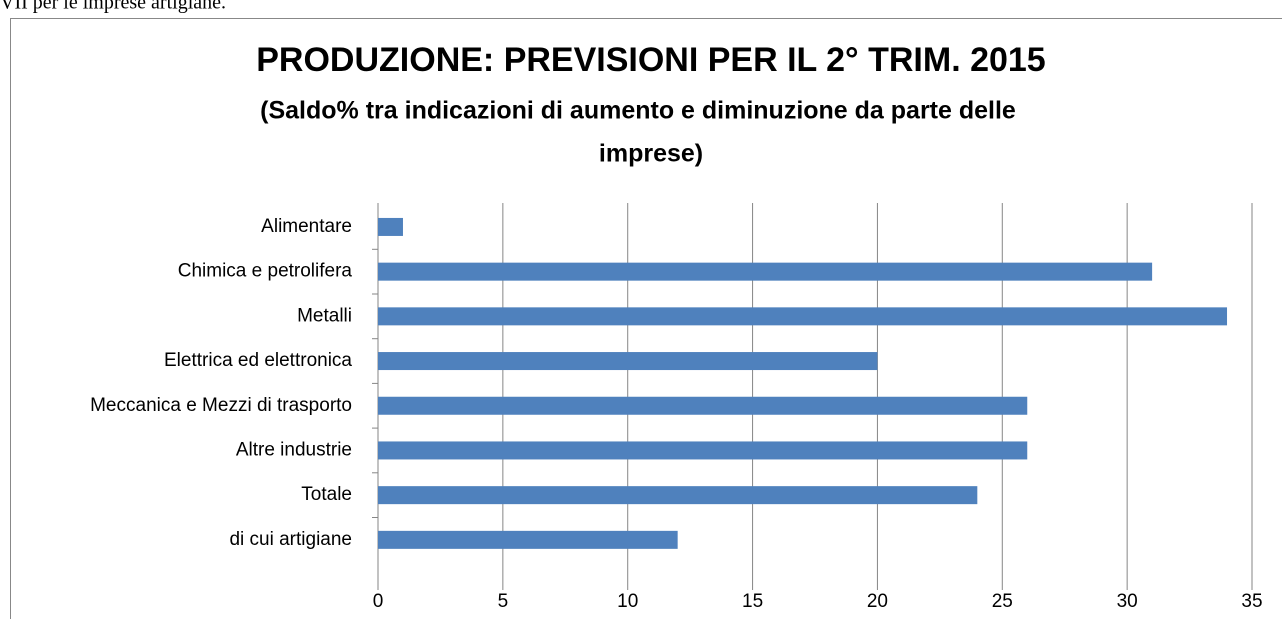 Image resolution: width=1282 pixels, height=619 pixels. Describe the element at coordinates (1002, 601) in the screenshot. I see `x-tick-label: 25` at that location.